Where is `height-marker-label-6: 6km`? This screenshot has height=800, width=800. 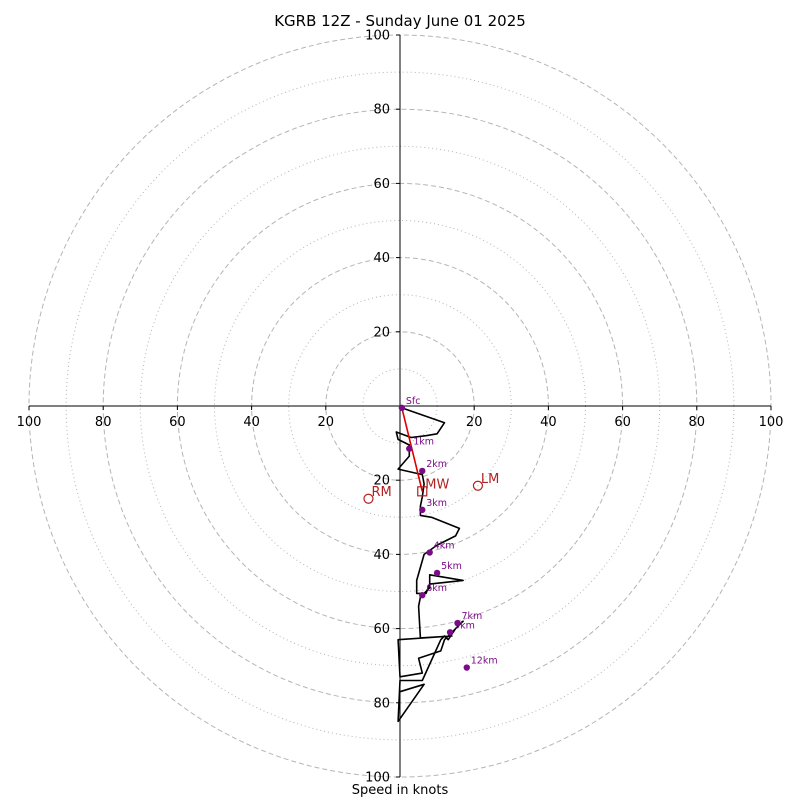
height-marker-label-6: 6km is located at coordinates (436, 588).